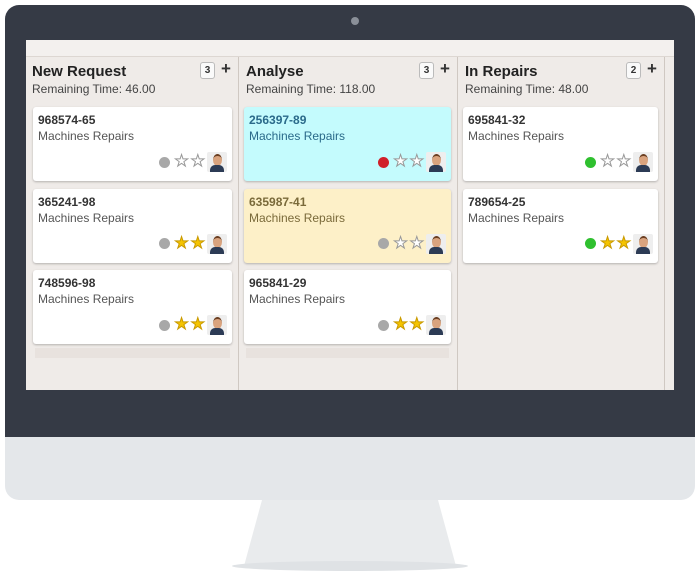 This screenshot has width=700, height=578. Describe the element at coordinates (67, 201) in the screenshot. I see `card-id: 365241-98` at that location.